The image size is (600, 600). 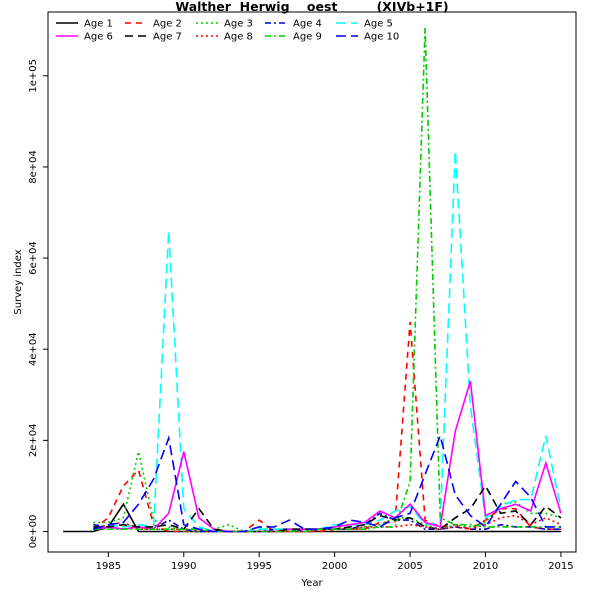 I want to click on x-tick-label: 1985, so click(x=108, y=566).